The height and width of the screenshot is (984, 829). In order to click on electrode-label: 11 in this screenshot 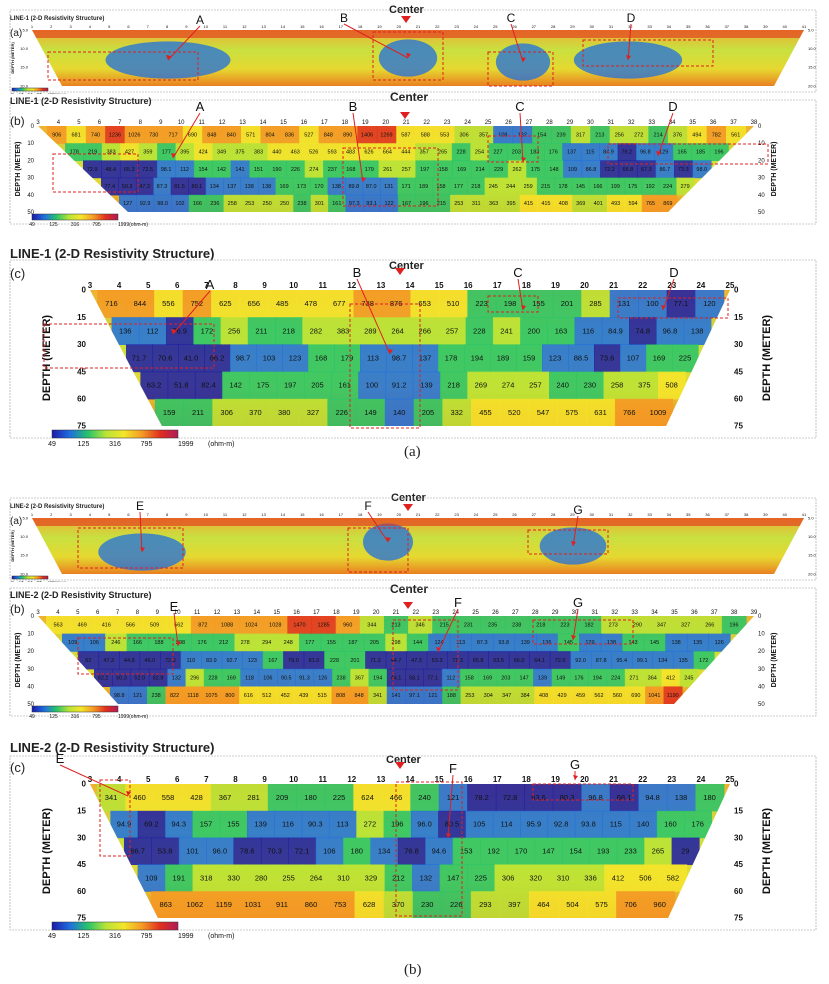, I will do `click(197, 613)`.